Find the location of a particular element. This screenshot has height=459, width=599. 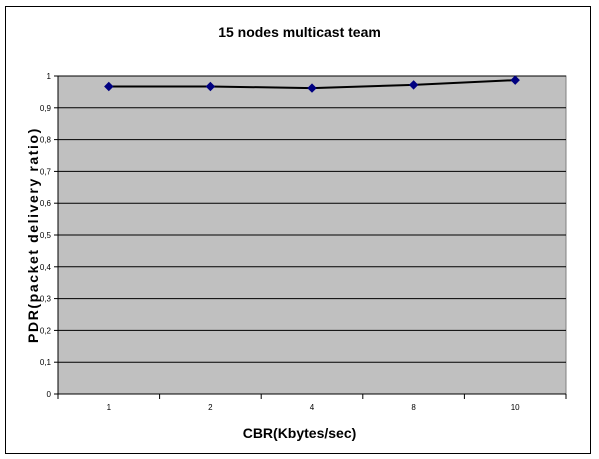

x-tick-label: 4 is located at coordinates (312, 407).